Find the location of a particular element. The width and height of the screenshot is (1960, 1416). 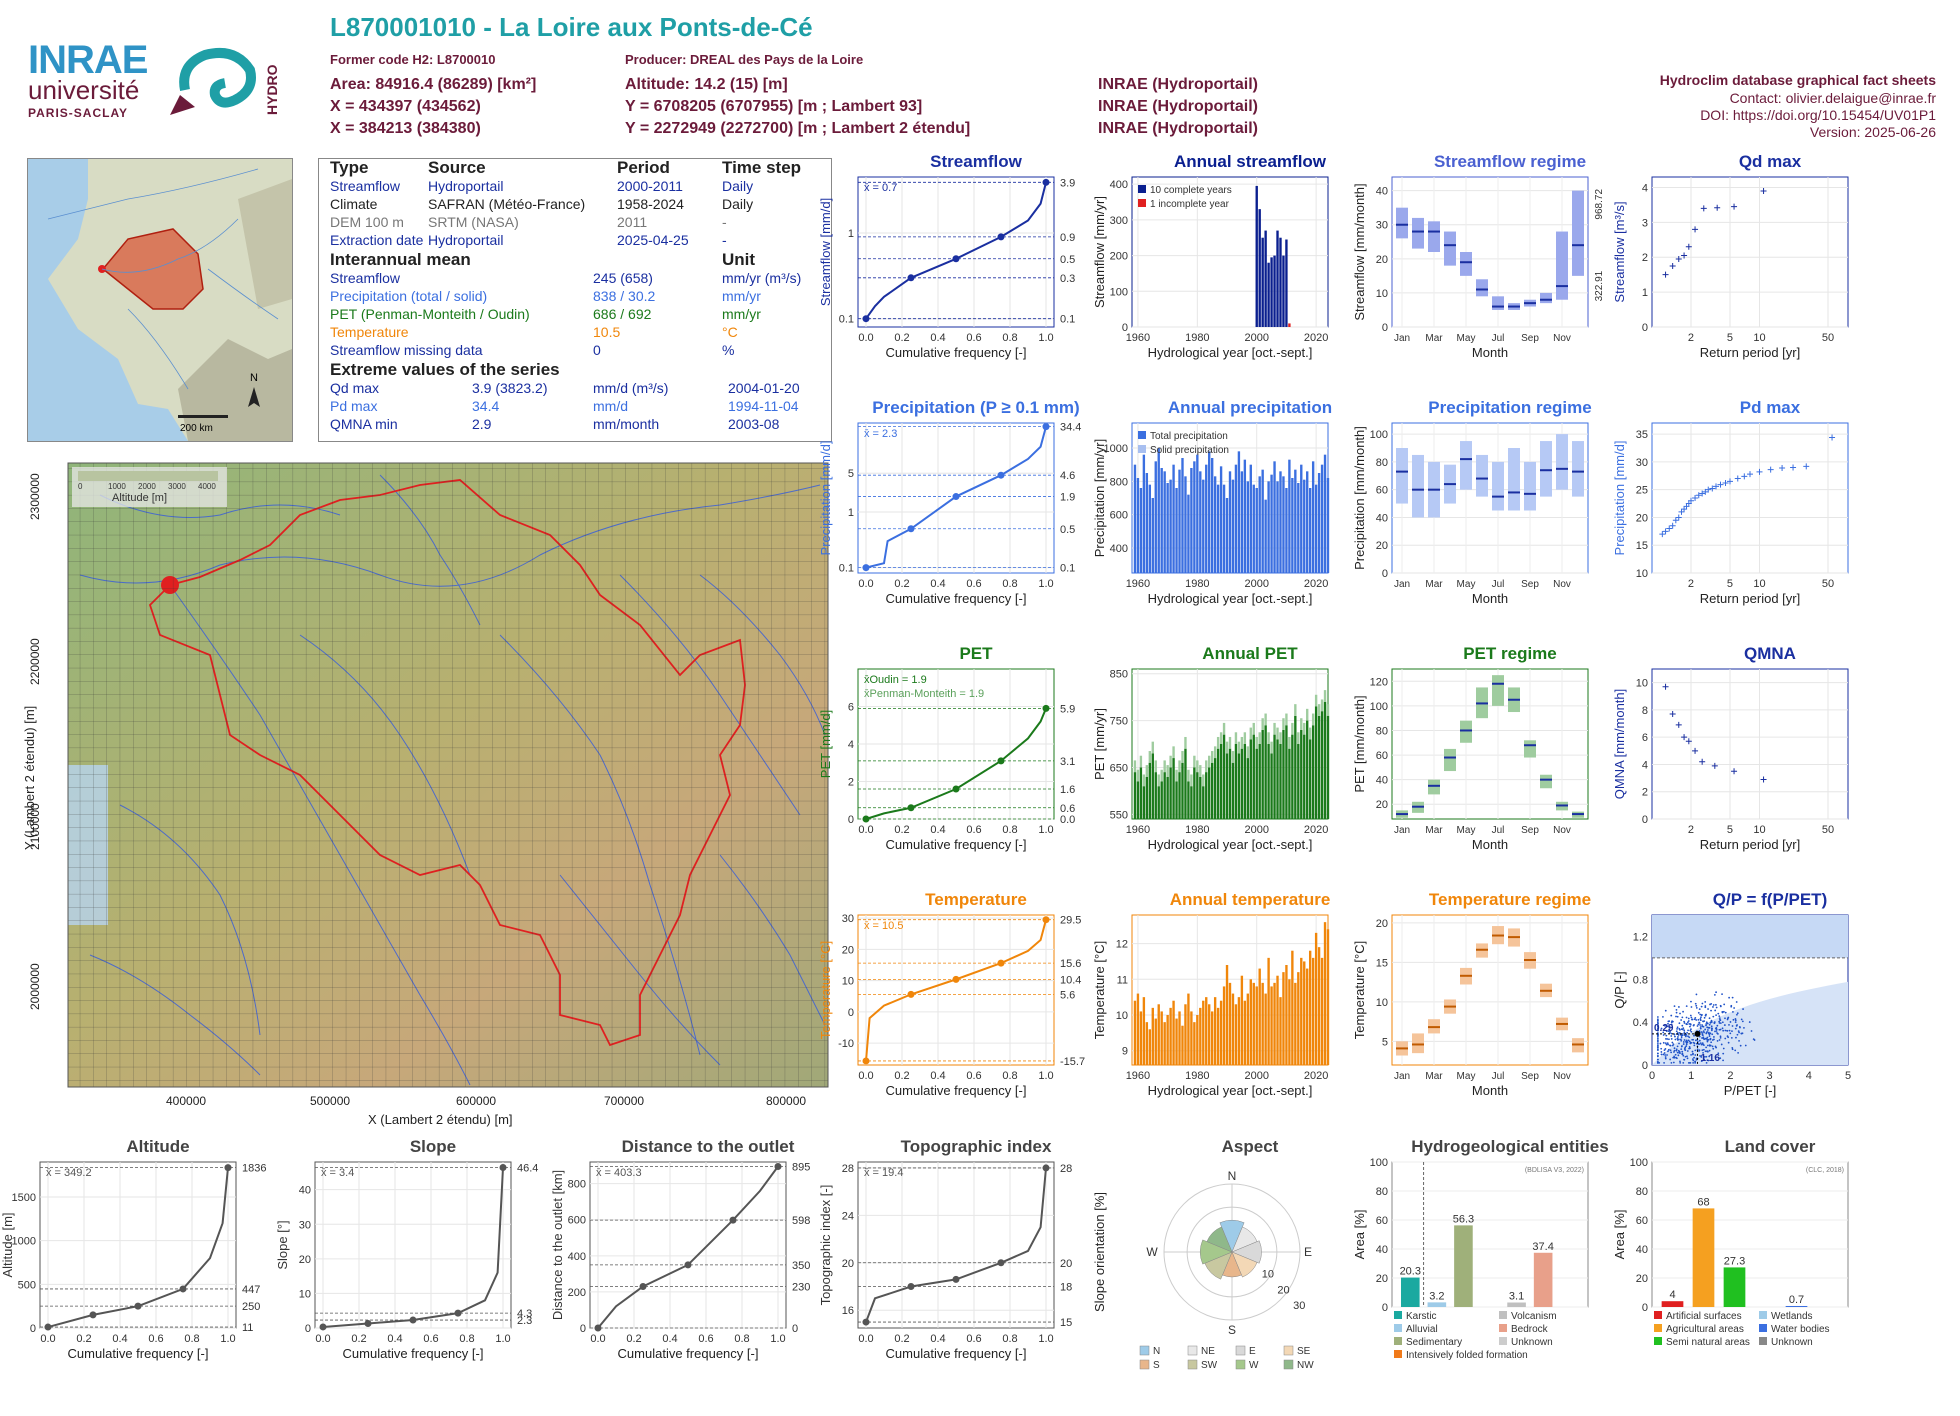

y-tick-label: 6 is located at coordinates (851, 708).